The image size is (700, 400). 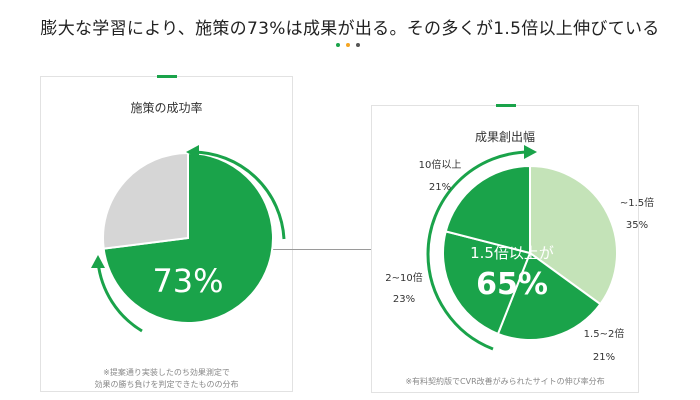 What do you see at coordinates (239, 195) in the screenshot?
I see `arrow-arc-top` at bounding box center [239, 195].